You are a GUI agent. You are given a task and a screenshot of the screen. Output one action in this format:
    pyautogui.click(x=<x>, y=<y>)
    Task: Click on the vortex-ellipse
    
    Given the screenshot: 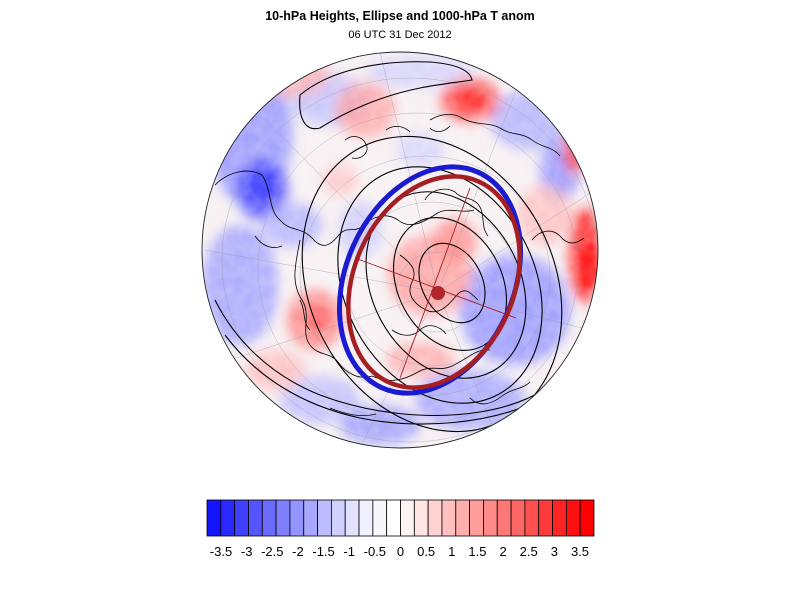 What is the action you would take?
    pyautogui.click(x=430, y=280)
    